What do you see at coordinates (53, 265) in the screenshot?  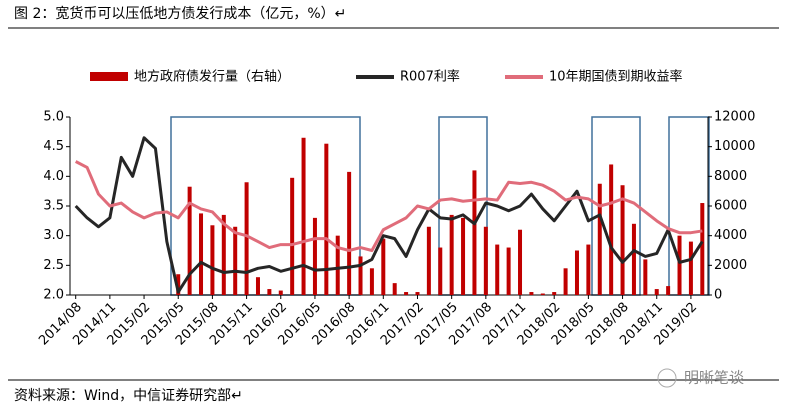 I see `y-tick-label: 2.5` at bounding box center [53, 265].